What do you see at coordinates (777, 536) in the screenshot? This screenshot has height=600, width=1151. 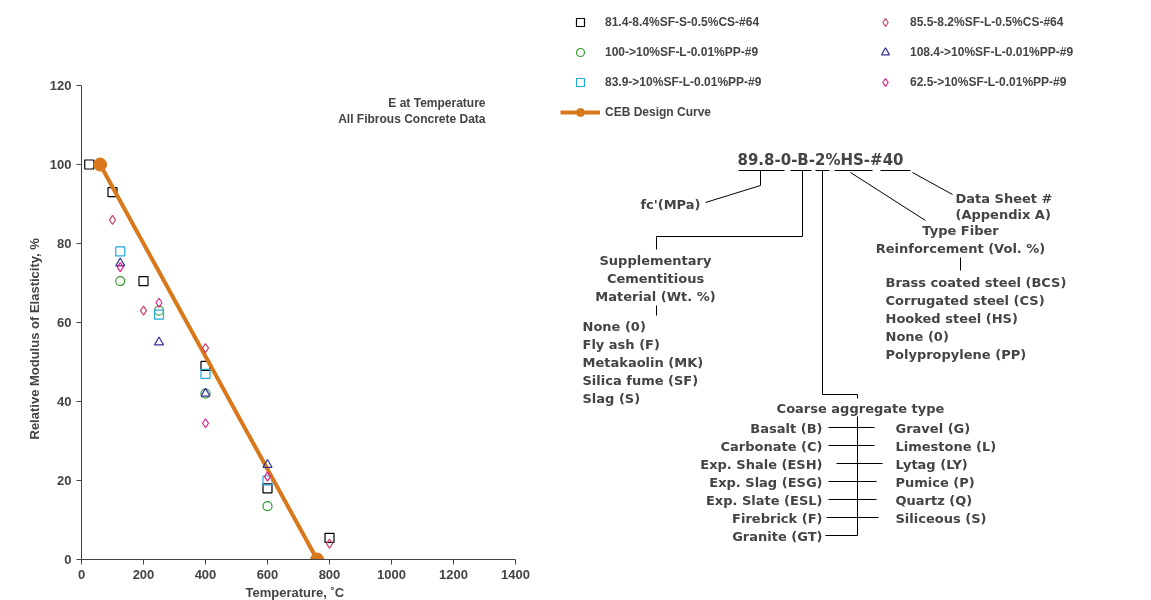 I see `text: Granite (GT)` at bounding box center [777, 536].